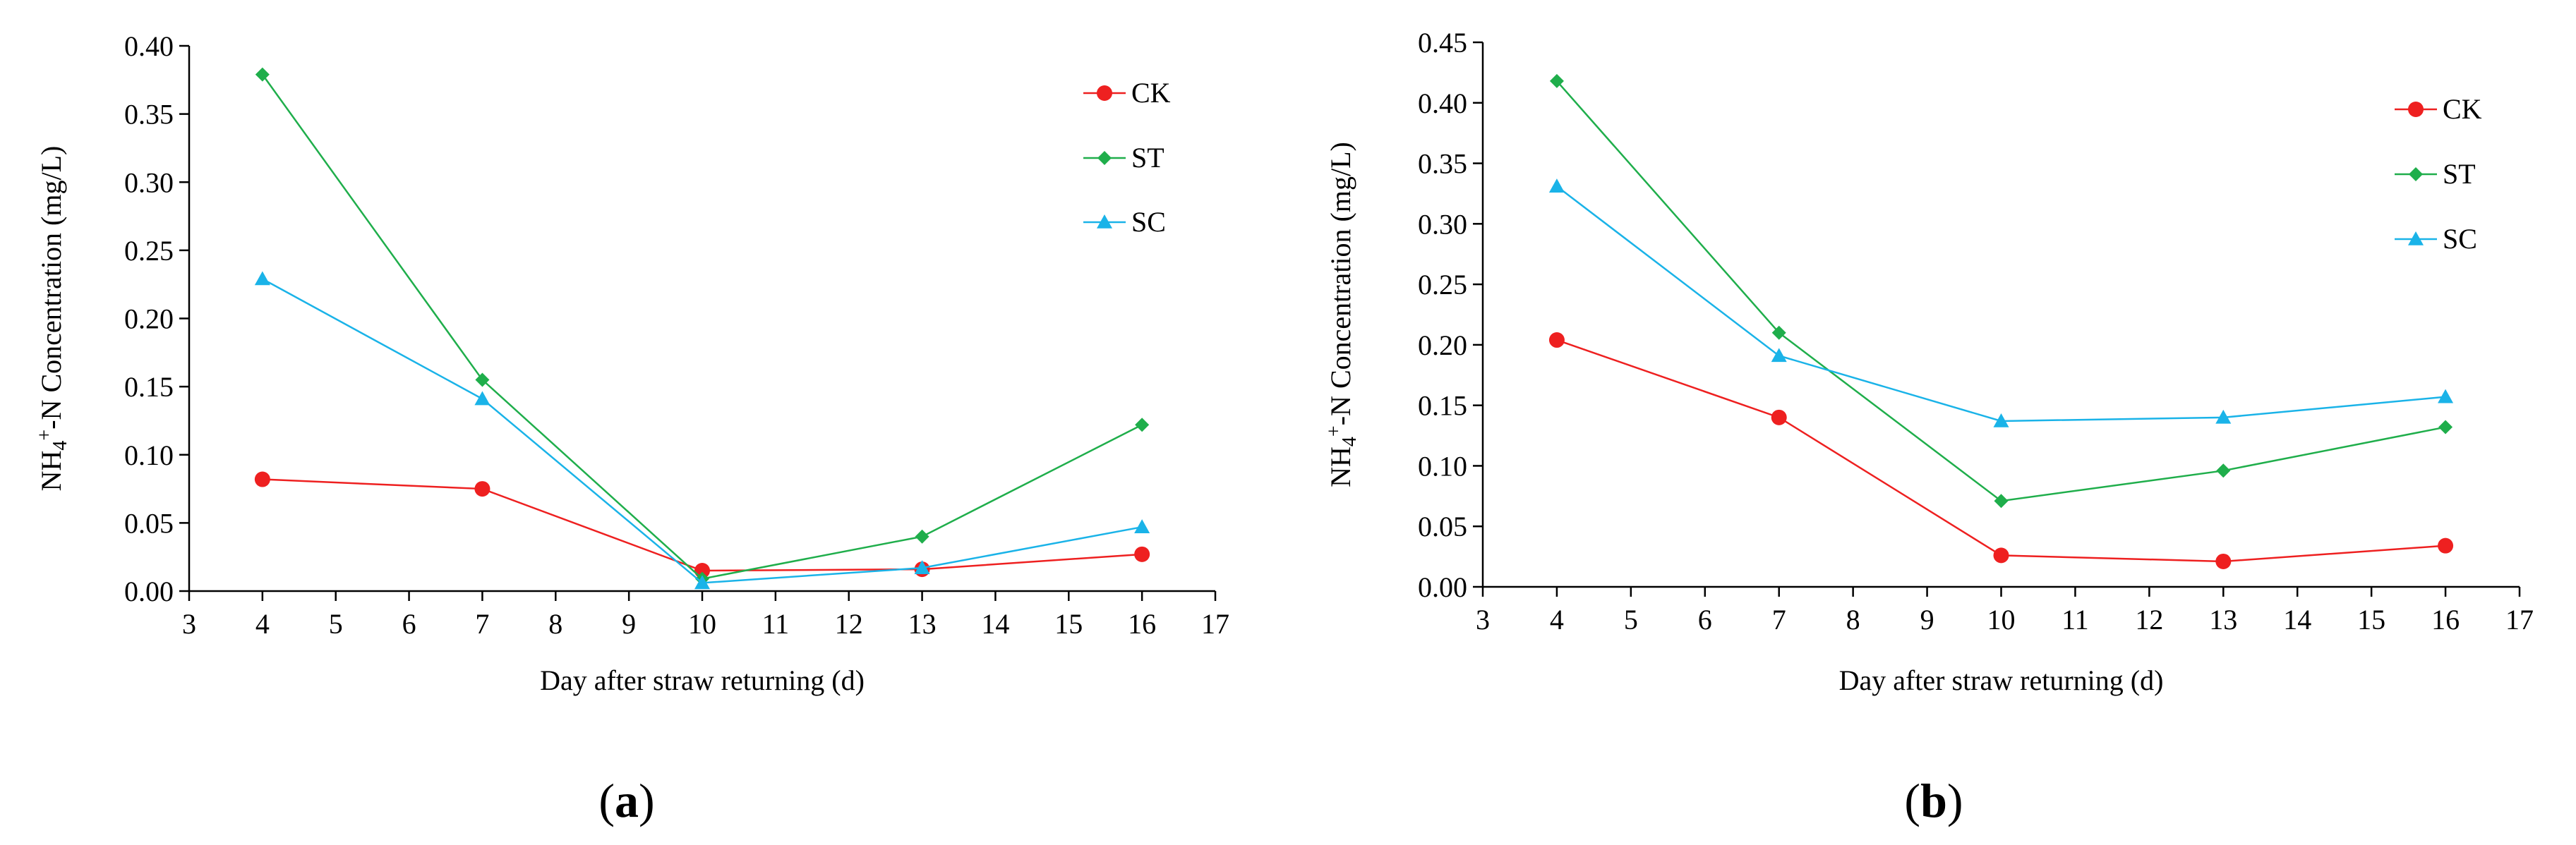 This screenshot has width=2576, height=845. What do you see at coordinates (702, 431) in the screenshot?
I see `chart-a-series-line-sc` at bounding box center [702, 431].